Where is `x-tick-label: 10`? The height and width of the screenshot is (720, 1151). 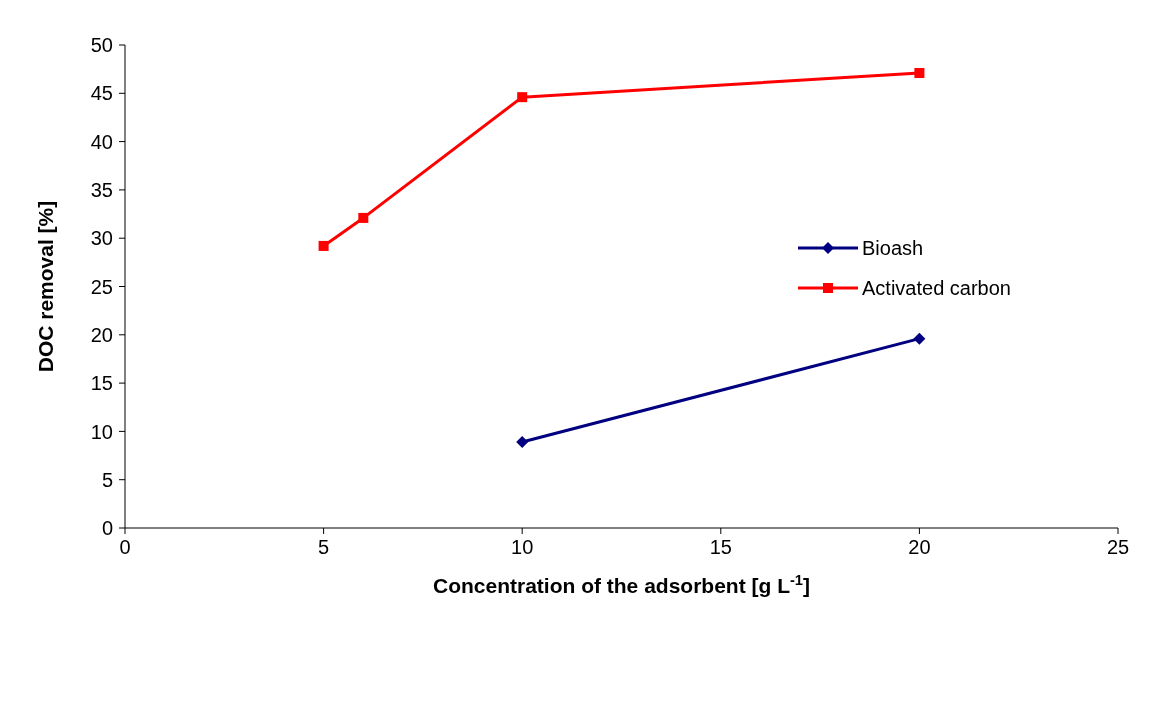 x-tick-label: 10 is located at coordinates (522, 547).